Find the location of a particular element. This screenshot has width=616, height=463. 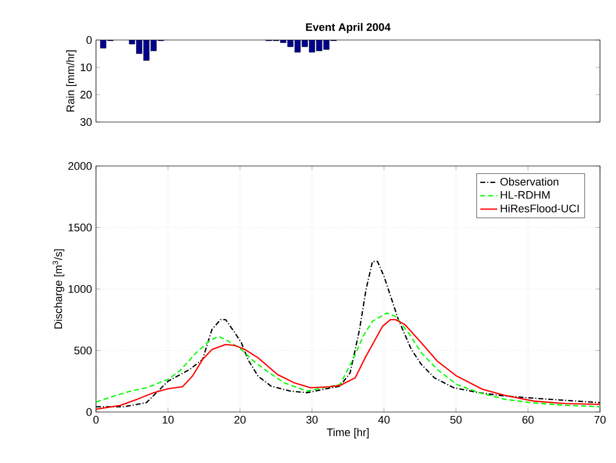

x-tick-label: 40 is located at coordinates (384, 420).